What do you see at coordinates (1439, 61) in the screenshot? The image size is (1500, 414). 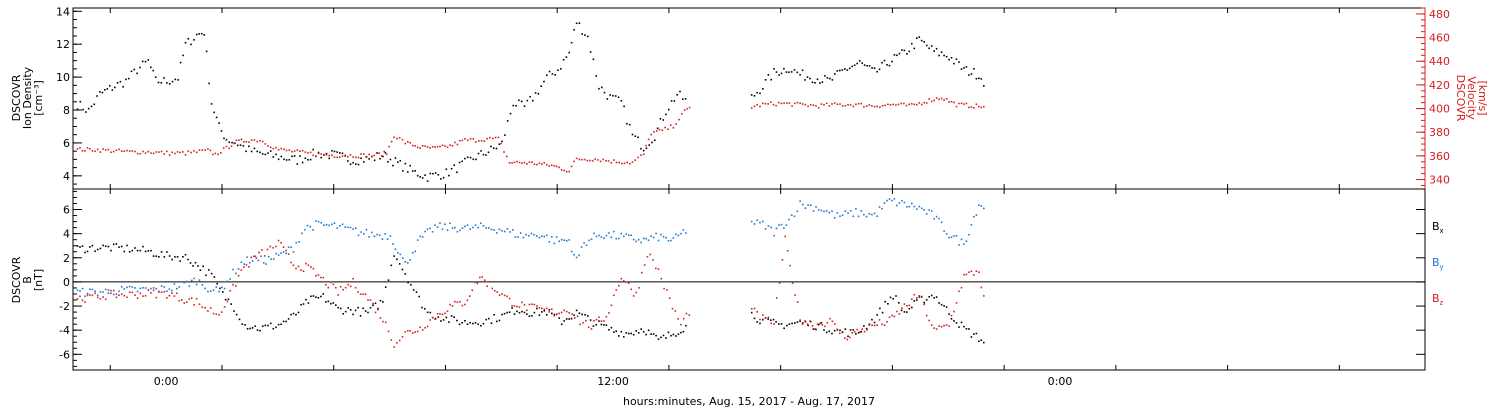 I see `y-right-tick-label: 440` at bounding box center [1439, 61].